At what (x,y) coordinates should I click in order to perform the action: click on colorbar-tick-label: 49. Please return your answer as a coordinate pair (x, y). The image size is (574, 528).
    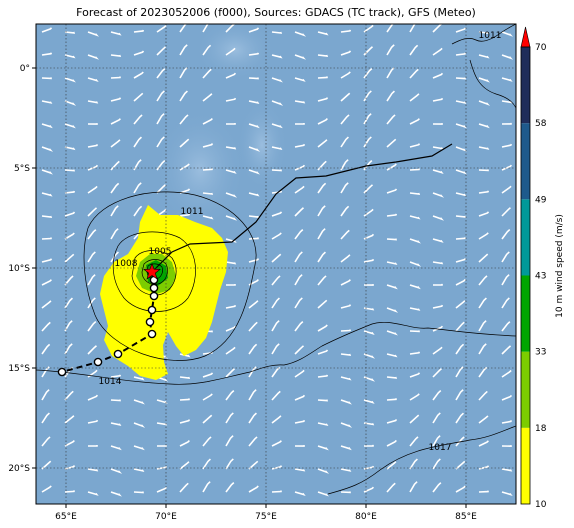
    Looking at the image, I should click on (541, 200).